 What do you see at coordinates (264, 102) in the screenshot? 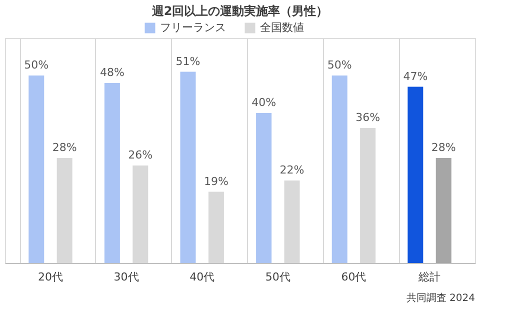
I see `data-label: 40%` at bounding box center [264, 102].